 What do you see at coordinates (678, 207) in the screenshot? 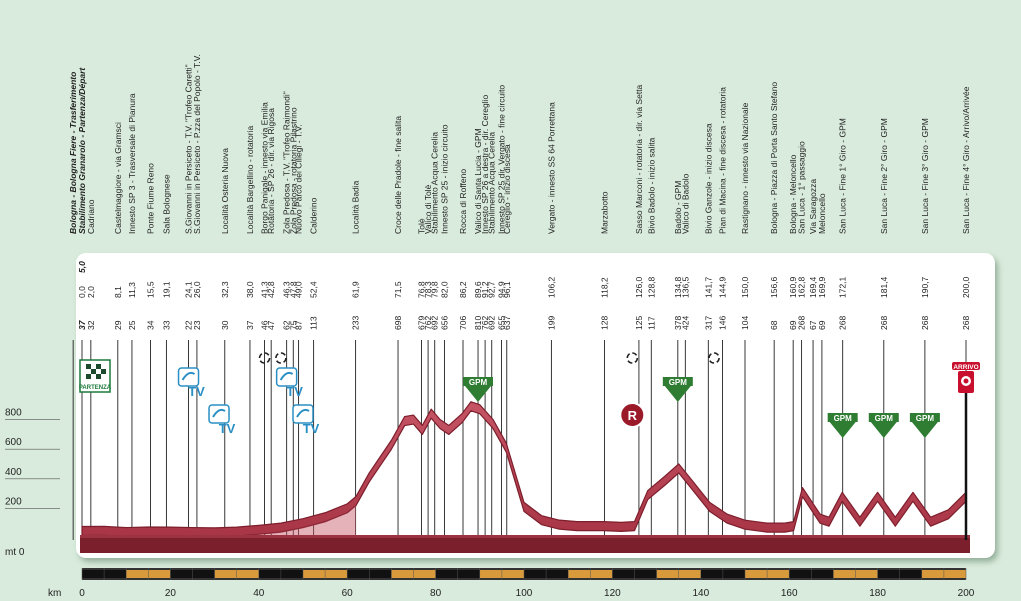
I see `location-label: Badolo - GPM` at bounding box center [678, 207].